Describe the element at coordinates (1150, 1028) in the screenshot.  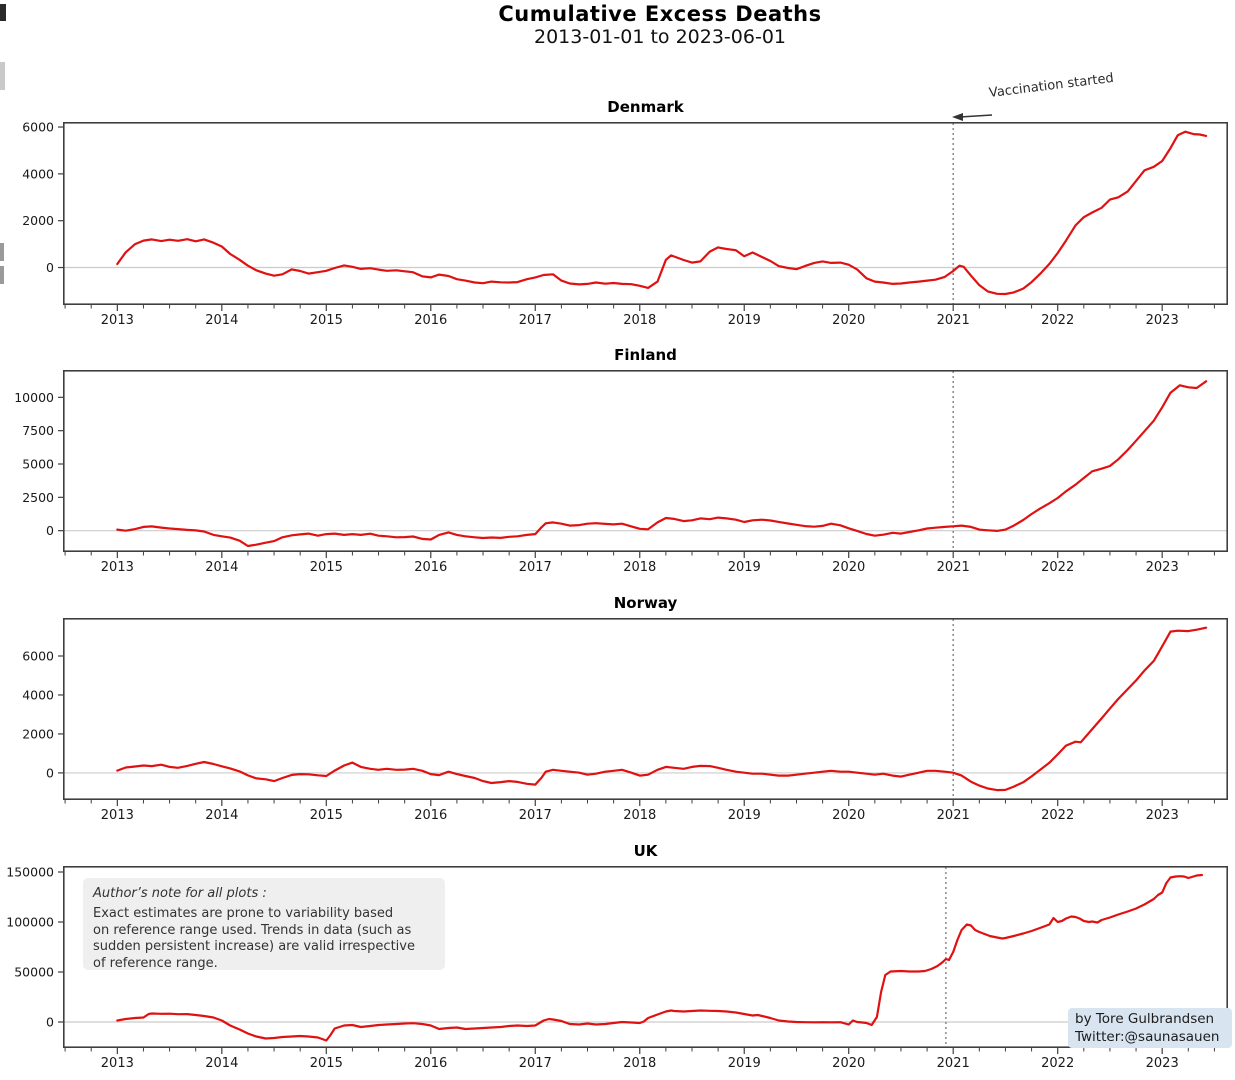
I see `credit-box: by Tore Gulbrandsen Twitter:@saunasauen` at that location.